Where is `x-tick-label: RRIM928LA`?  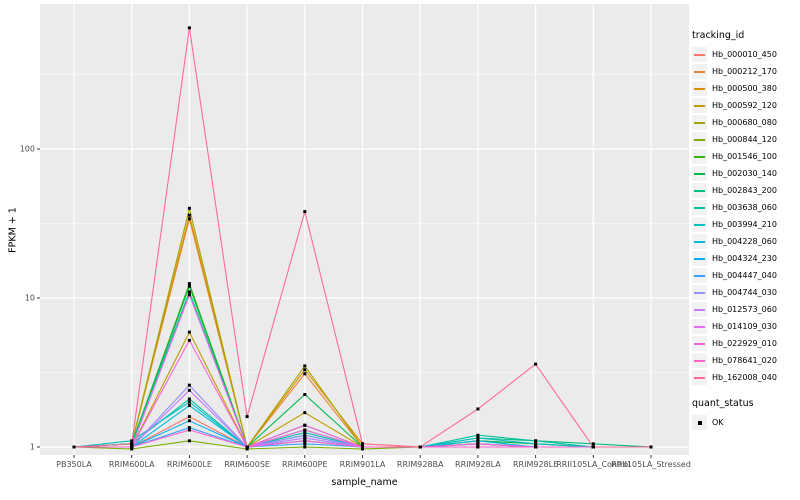
x-tick-label: RRIM928LA is located at coordinates (478, 464).